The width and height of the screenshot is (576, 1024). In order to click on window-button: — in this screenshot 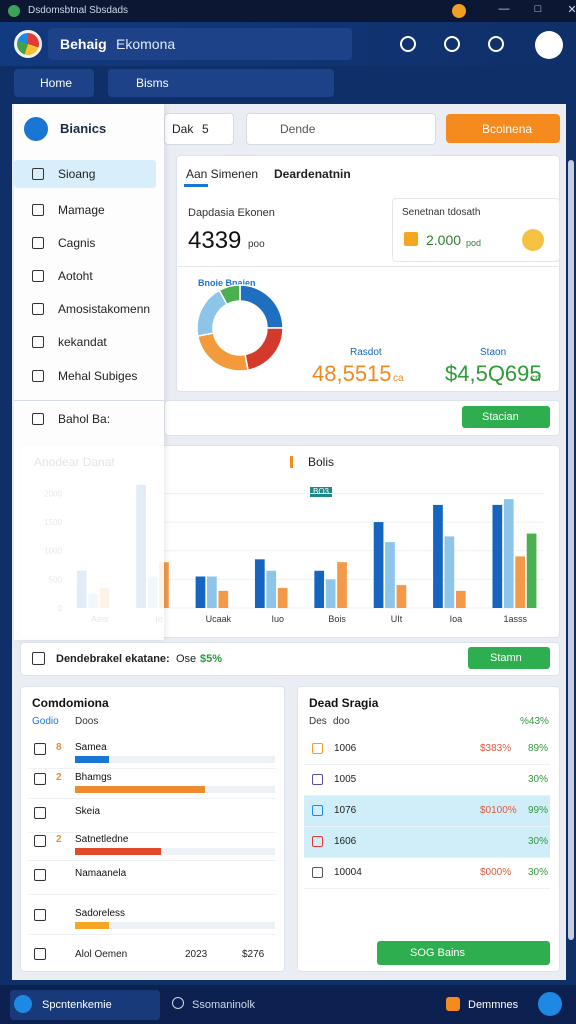, I will do `click(504, 9)`.